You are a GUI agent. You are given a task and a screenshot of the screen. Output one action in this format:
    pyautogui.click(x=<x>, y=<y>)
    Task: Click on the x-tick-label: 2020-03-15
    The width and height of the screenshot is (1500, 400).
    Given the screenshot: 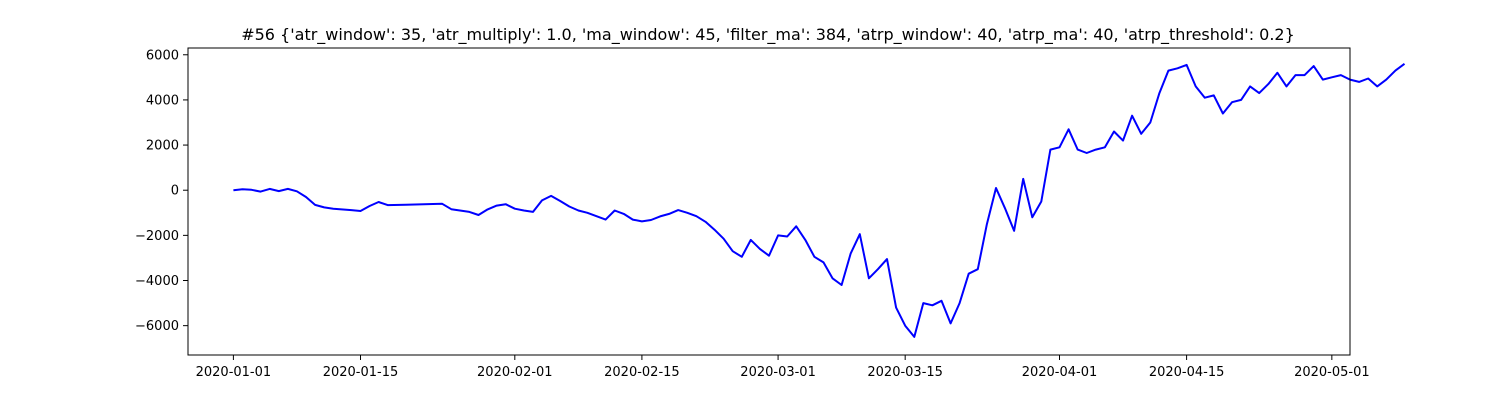 What is the action you would take?
    pyautogui.click(x=905, y=372)
    